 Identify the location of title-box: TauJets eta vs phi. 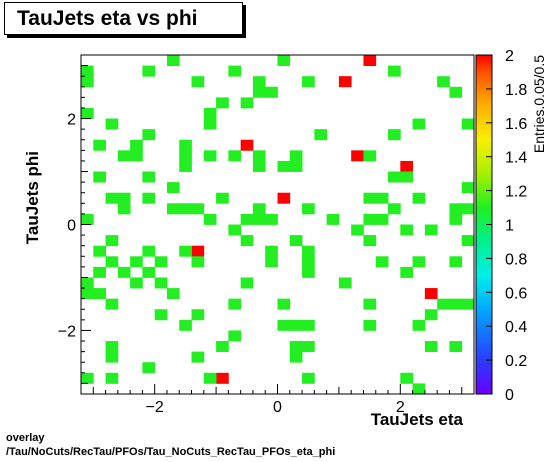
(123, 18).